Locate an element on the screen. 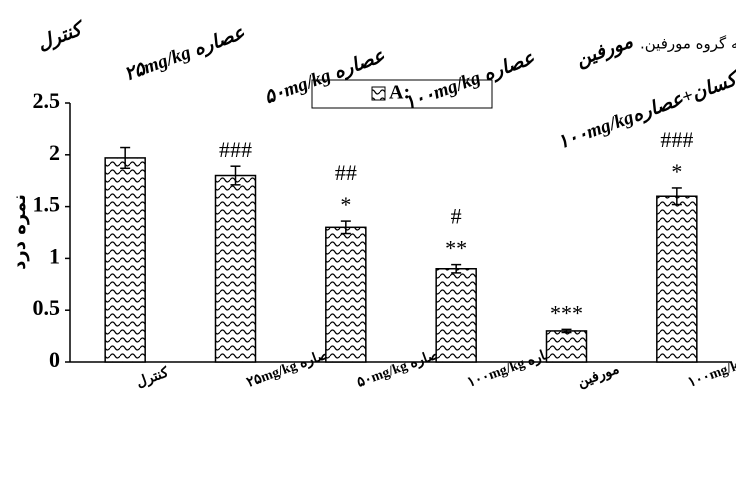 This screenshot has width=736, height=485. x-tick-label: کنترل is located at coordinates (152, 377).